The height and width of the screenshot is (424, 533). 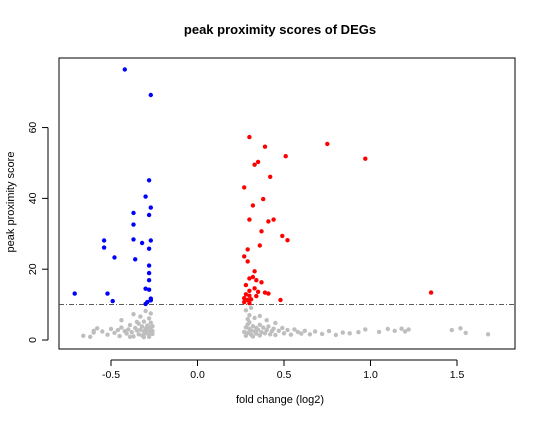 I want to click on x-tick-label: 0.5, so click(x=284, y=375).